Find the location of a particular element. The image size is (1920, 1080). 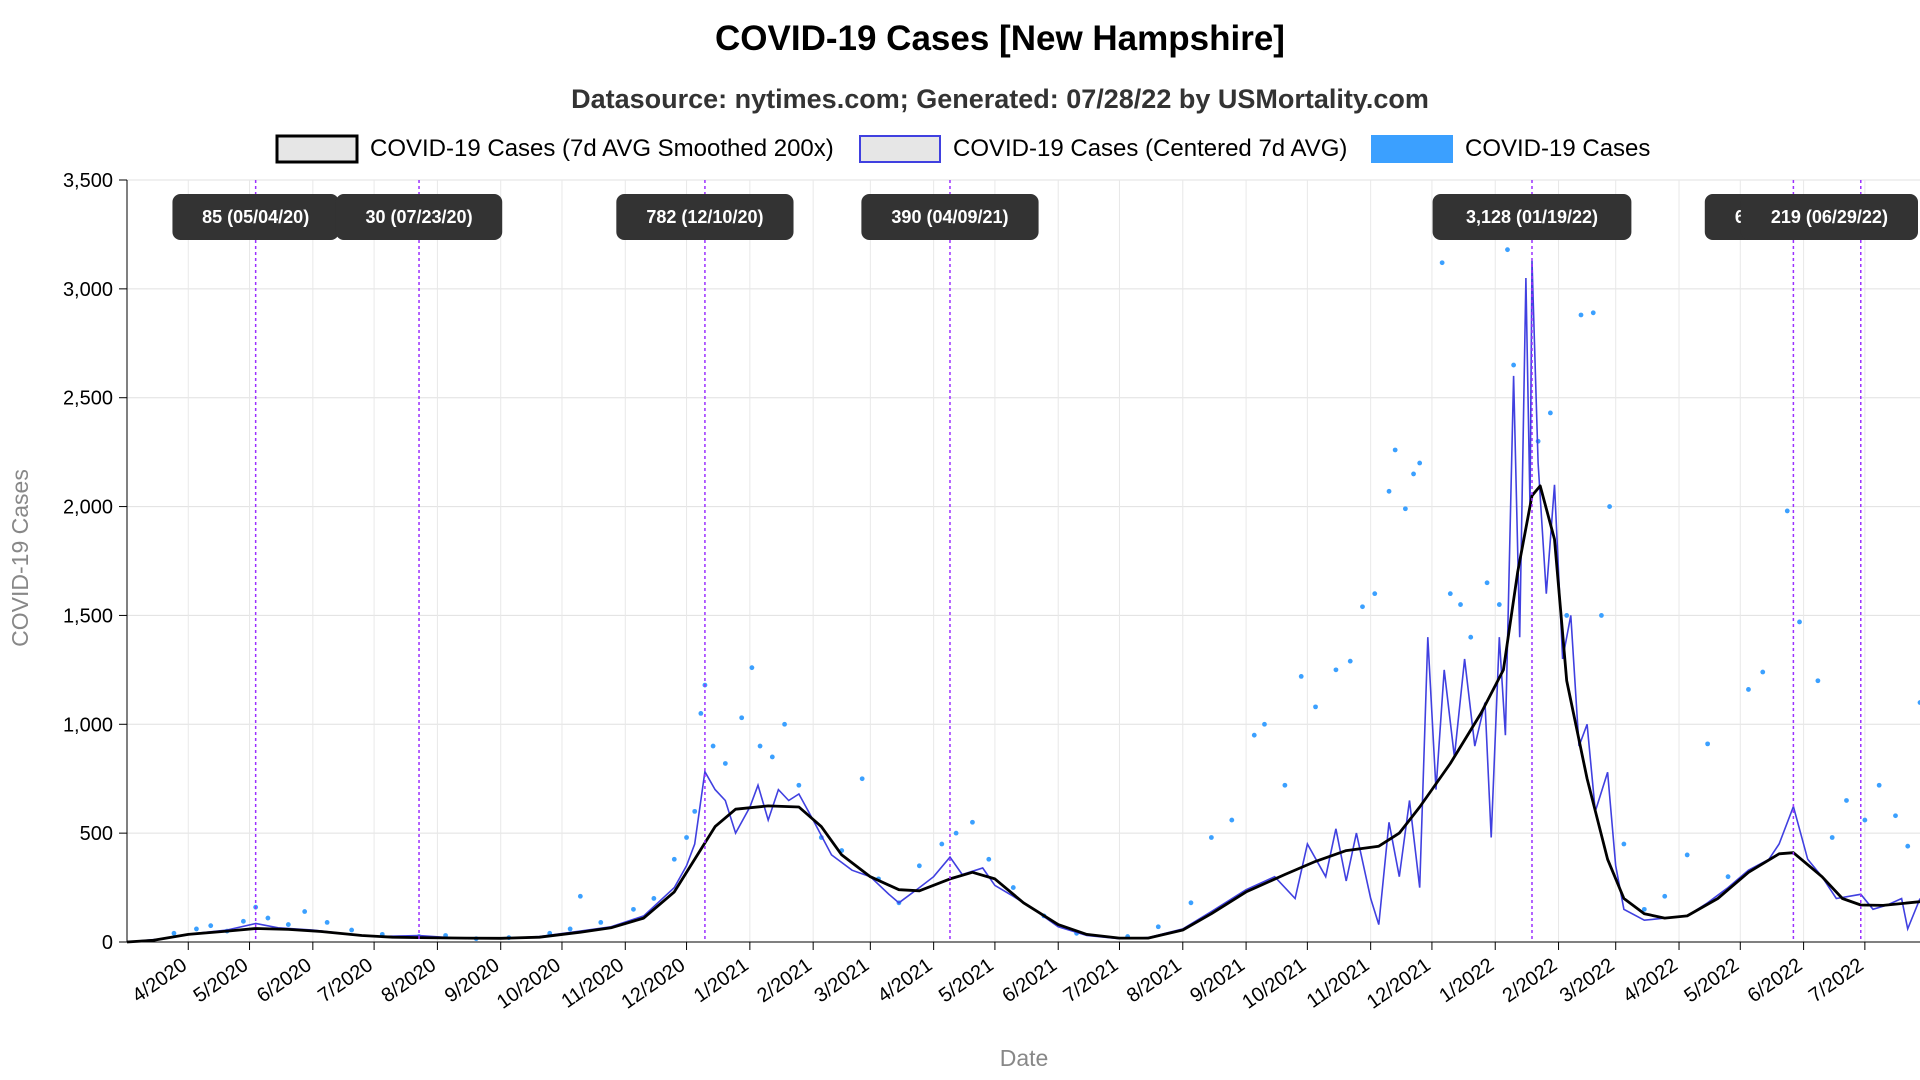

x-tick-label: 2/2021 is located at coordinates (784, 980).